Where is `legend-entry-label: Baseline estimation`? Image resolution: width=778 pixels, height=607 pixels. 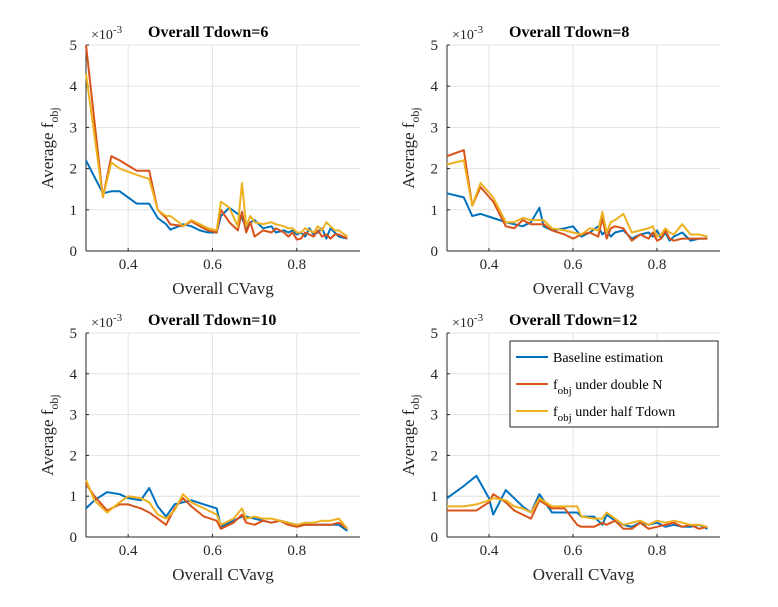
legend-entry-label: Baseline estimation is located at coordinates (608, 358).